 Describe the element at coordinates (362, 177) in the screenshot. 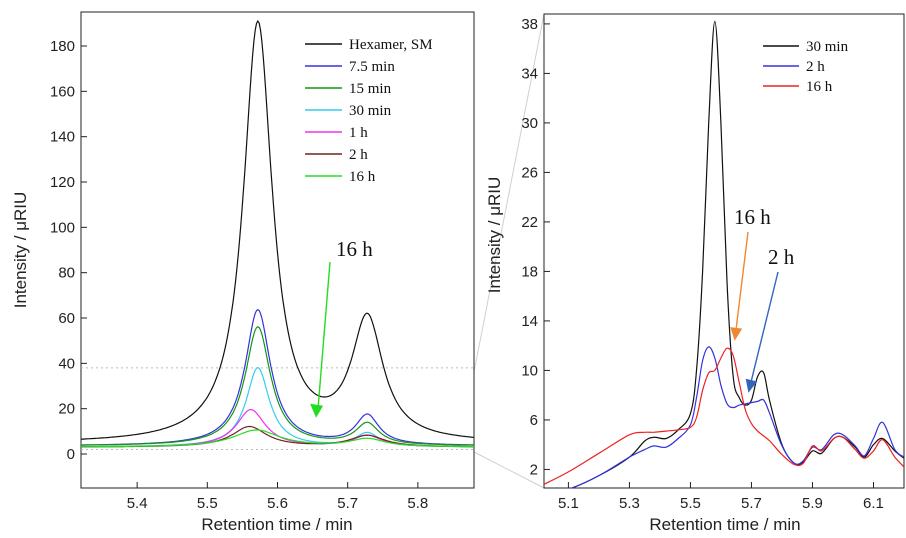

I see `left-legend-label-16-h: 16 h` at that location.